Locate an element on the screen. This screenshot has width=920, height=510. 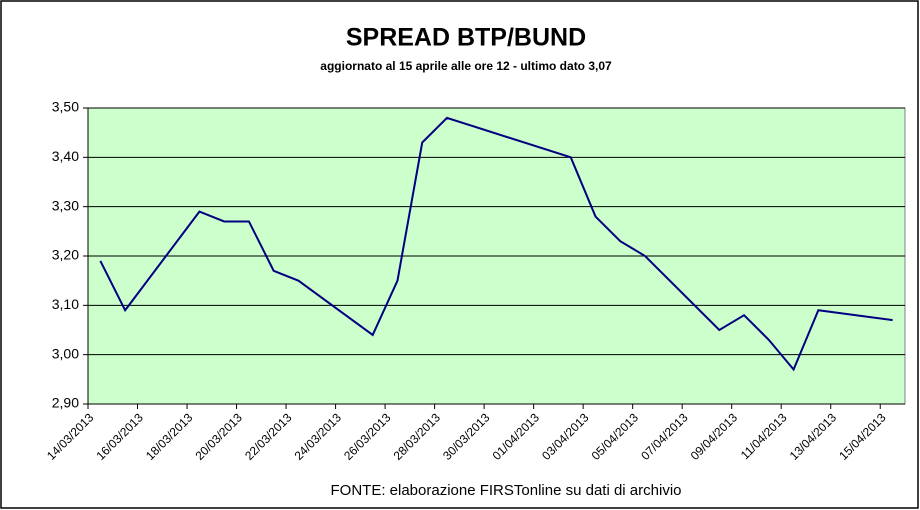
y-tick-label: 3,40 is located at coordinates (65, 156).